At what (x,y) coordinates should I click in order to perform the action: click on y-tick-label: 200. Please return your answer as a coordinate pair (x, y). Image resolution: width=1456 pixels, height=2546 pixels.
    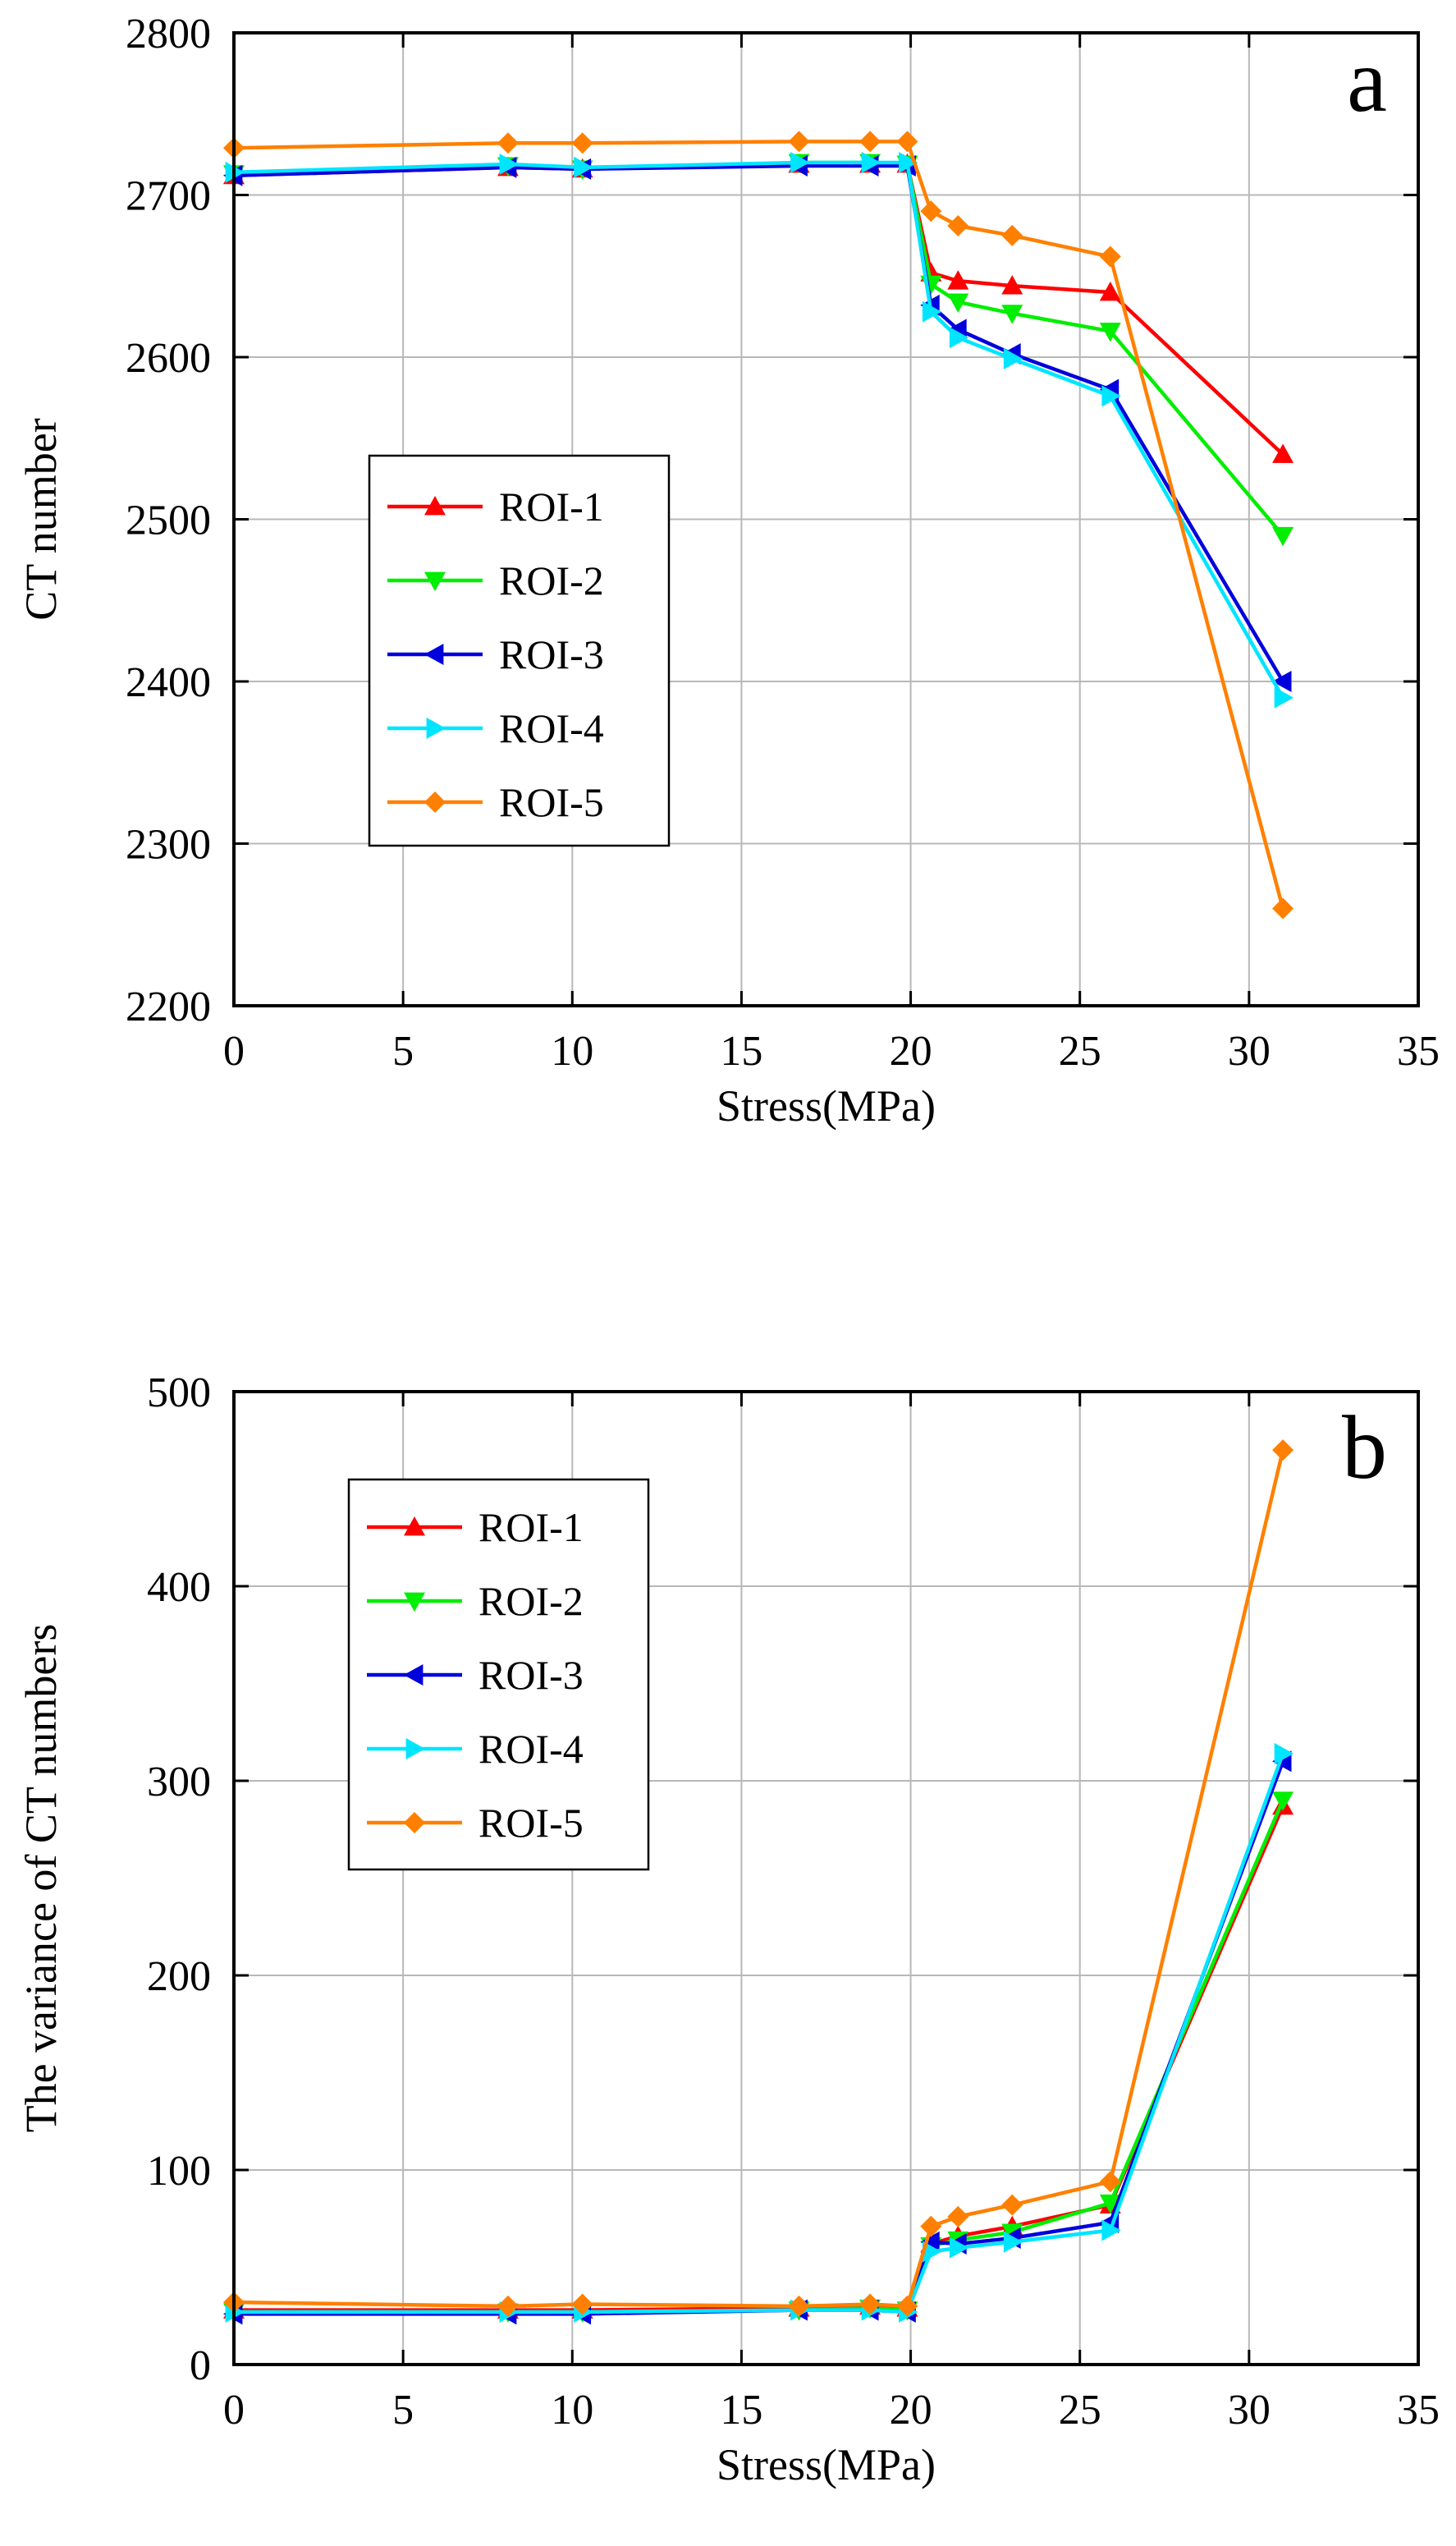
    Looking at the image, I should click on (179, 1976).